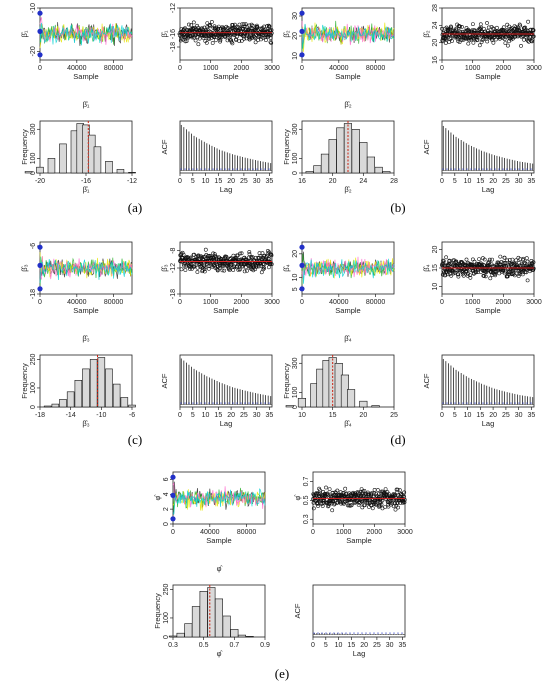 This screenshot has width=550, height=686. Describe the element at coordinates (204, 645) in the screenshot. I see `p4-c2-xtick-label: 0.5` at that location.